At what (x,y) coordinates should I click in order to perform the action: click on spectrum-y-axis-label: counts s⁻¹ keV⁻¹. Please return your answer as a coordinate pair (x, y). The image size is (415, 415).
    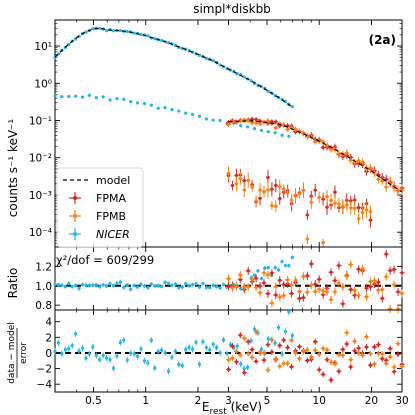
    Looking at the image, I should click on (13, 168).